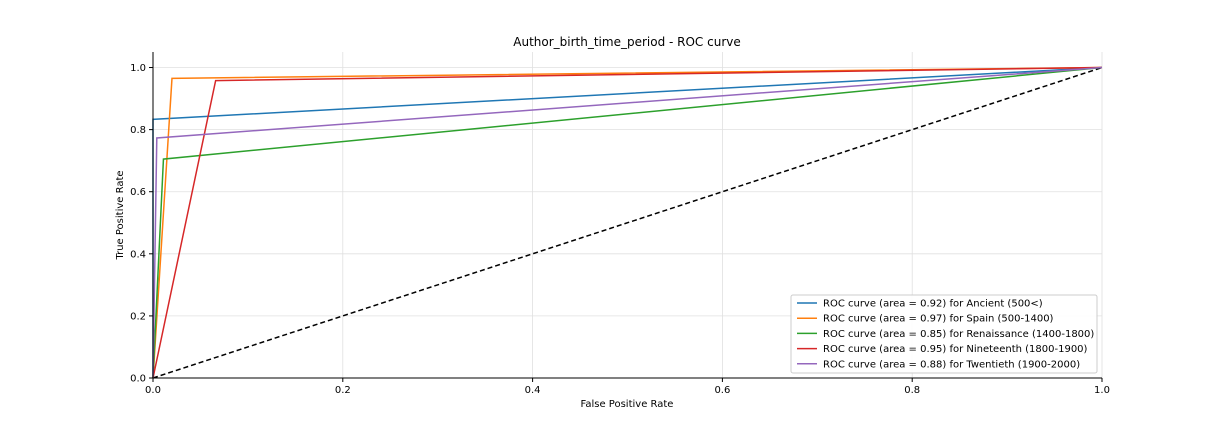 The width and height of the screenshot is (1224, 432). Describe the element at coordinates (138, 254) in the screenshot. I see `y-tick-label: 0.4` at that location.